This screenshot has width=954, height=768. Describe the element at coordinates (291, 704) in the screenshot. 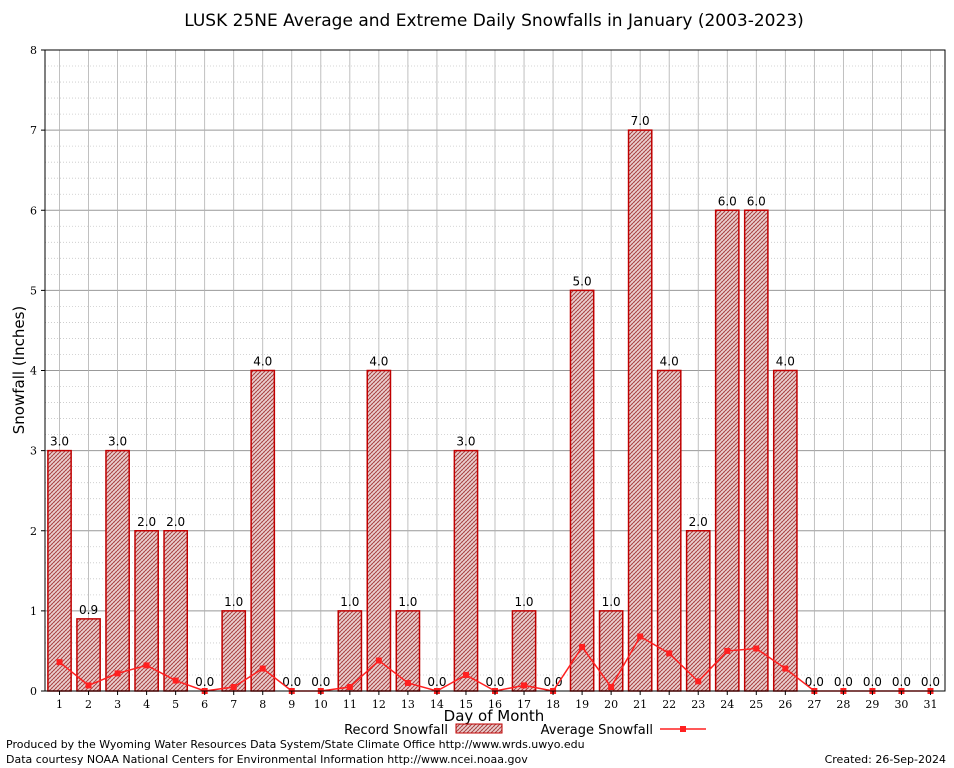

I see `x-tick-label: 9` at that location.